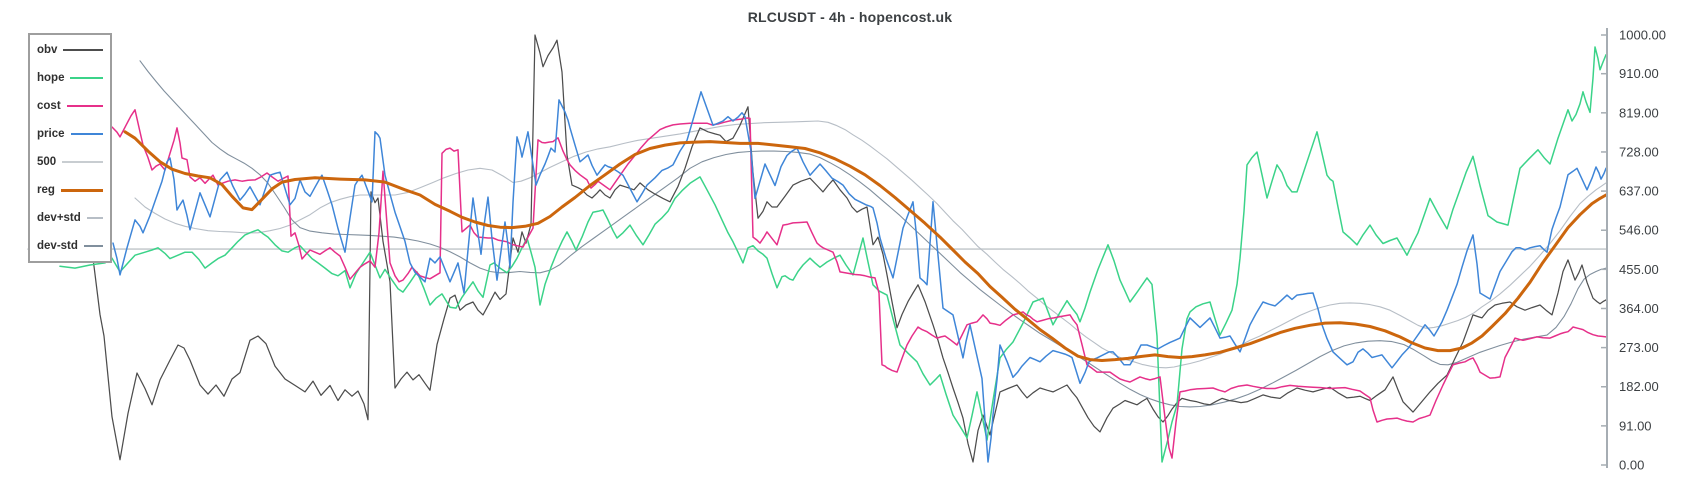 The image size is (1700, 500). What do you see at coordinates (70, 148) in the screenshot?
I see `legend: obv hope cost price 500 reg dev+std` at bounding box center [70, 148].